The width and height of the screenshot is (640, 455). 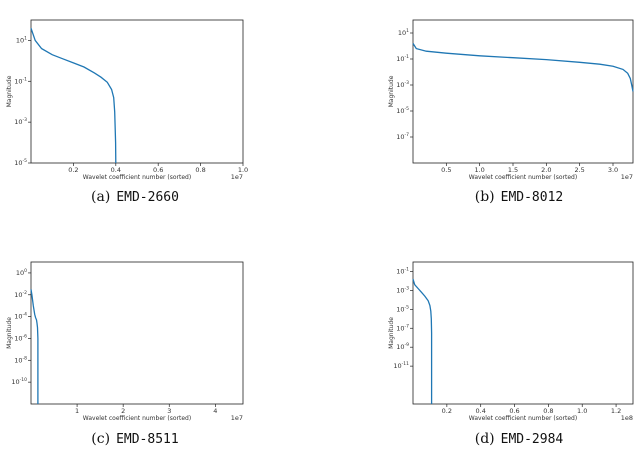 What do you see at coordinates (513, 170) in the screenshot?
I see `x-tick-label: 1.5` at bounding box center [513, 170].